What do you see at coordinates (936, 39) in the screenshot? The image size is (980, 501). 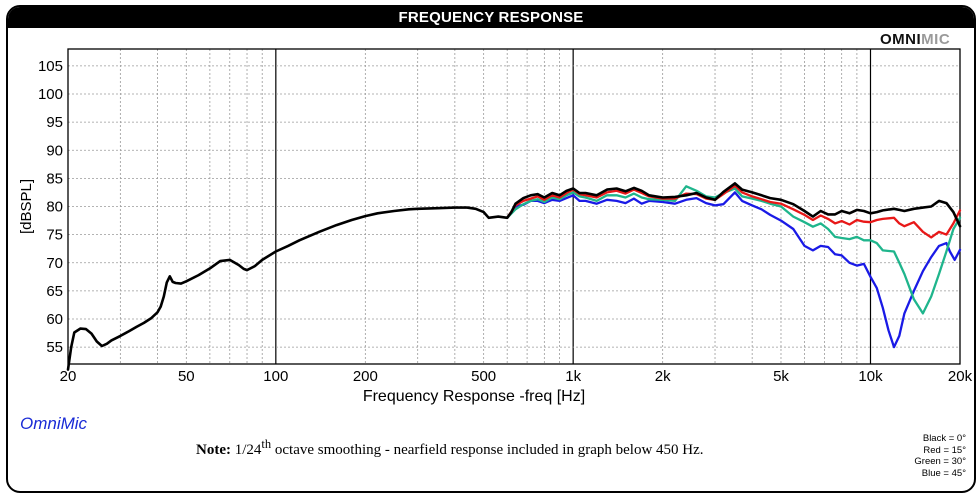 I see `logo-part2: MIC` at bounding box center [936, 39].